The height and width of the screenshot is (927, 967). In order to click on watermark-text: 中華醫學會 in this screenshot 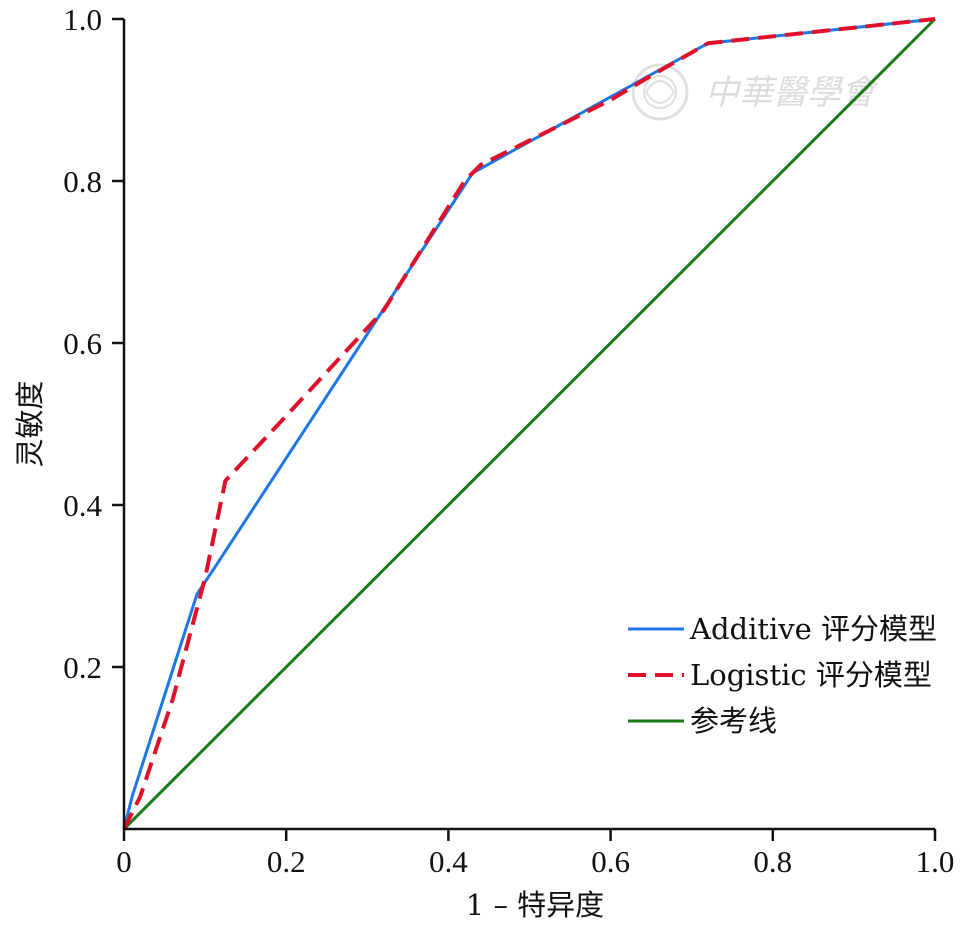, I will do `click(792, 93)`.